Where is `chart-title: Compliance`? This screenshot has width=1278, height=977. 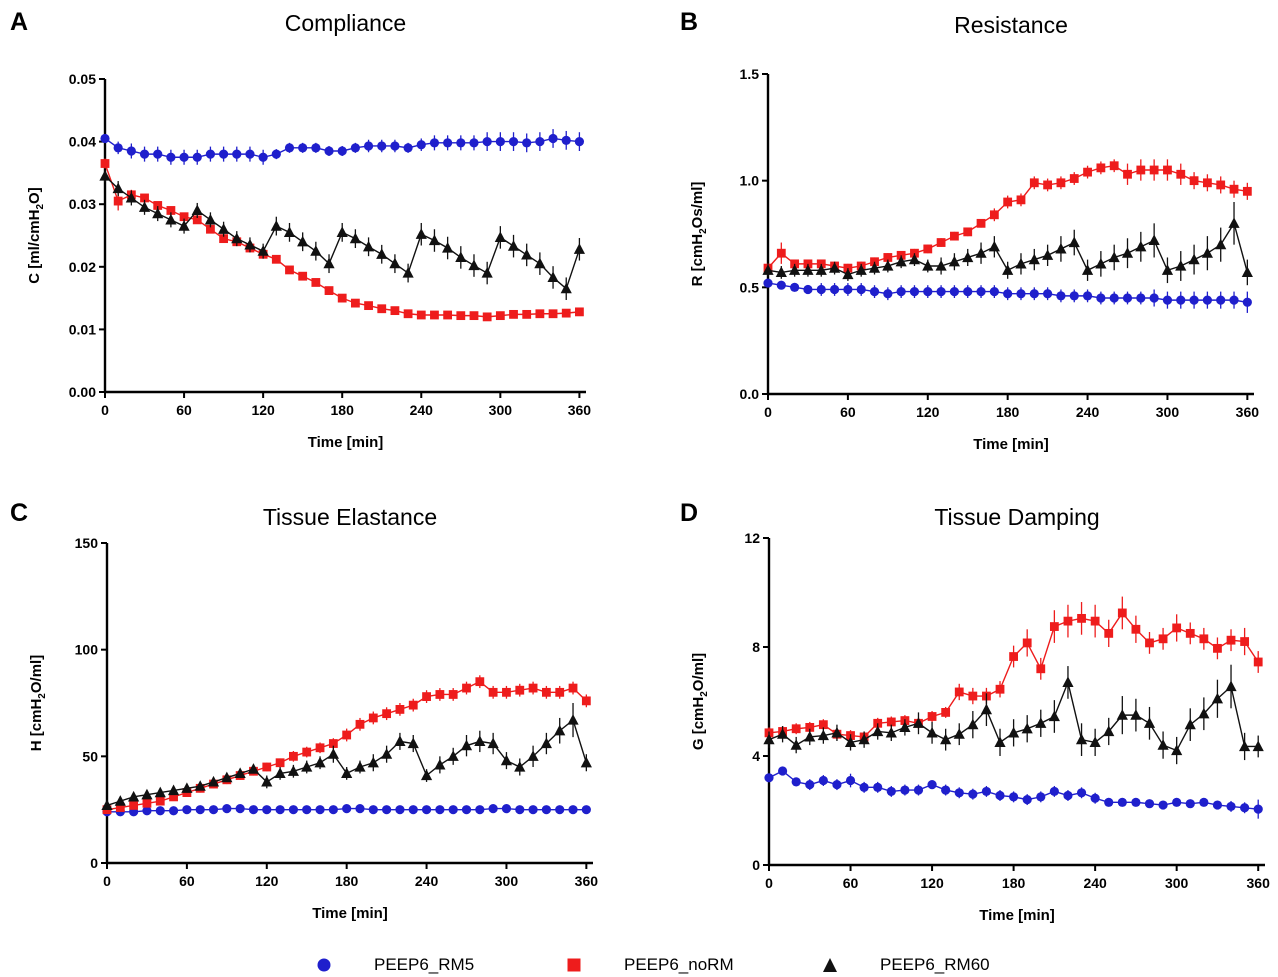
chart-title: Compliance is located at coordinates (345, 23).